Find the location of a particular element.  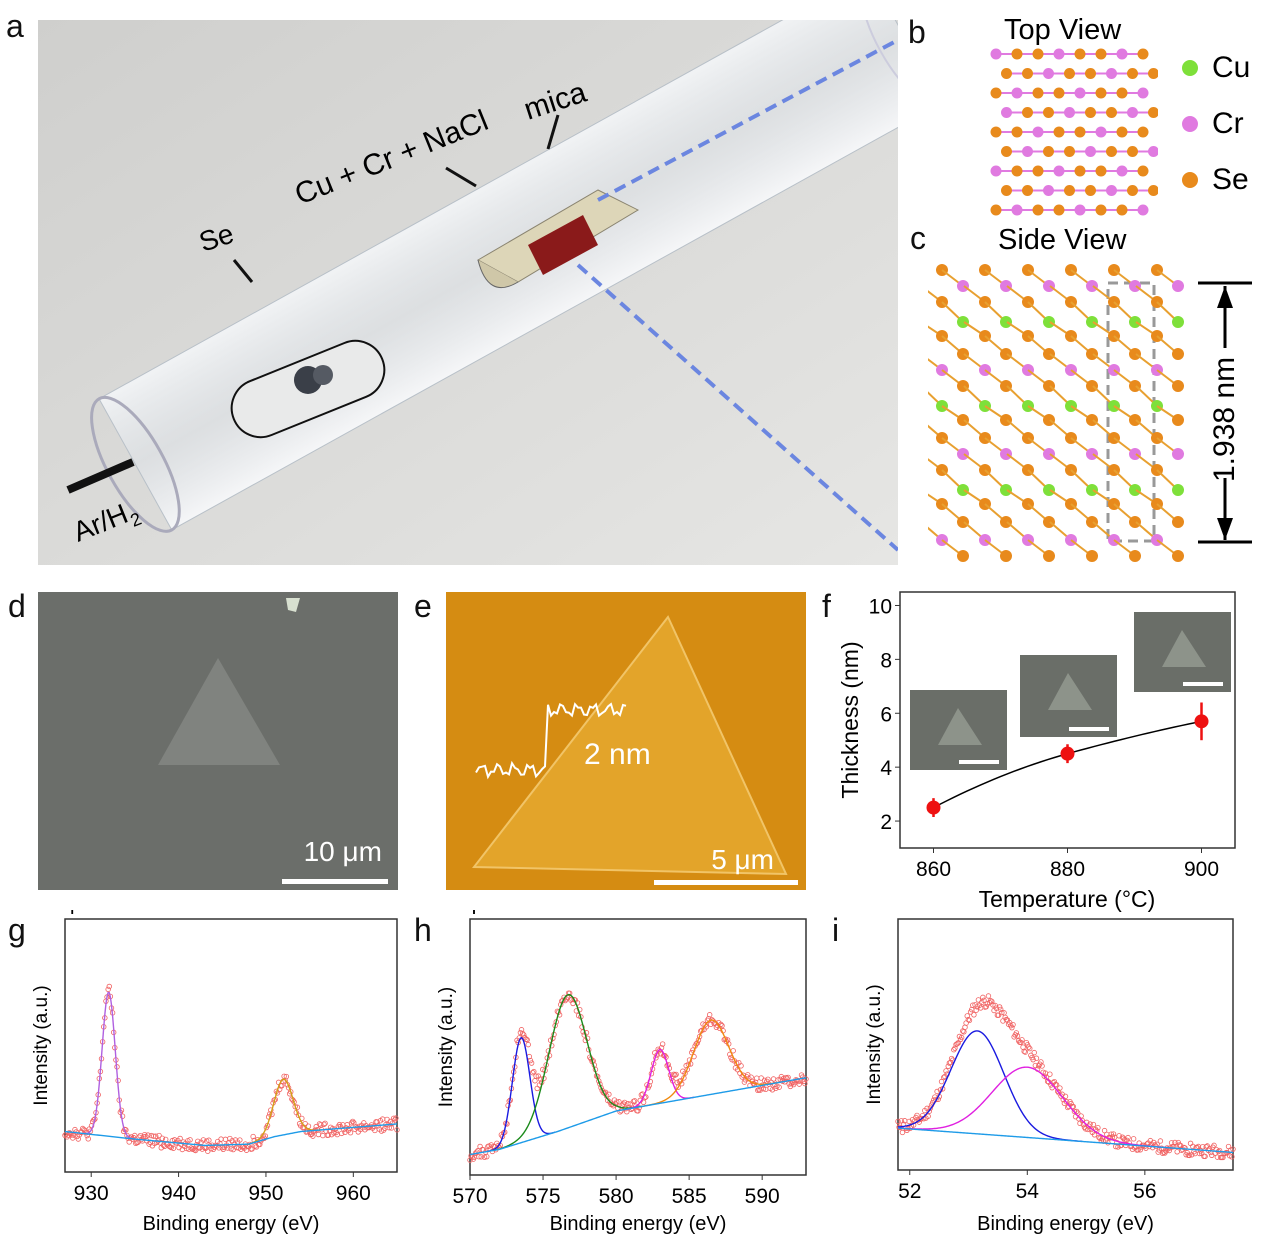

atom-legend: Cu Cr Se is located at coordinates (1216, 124).